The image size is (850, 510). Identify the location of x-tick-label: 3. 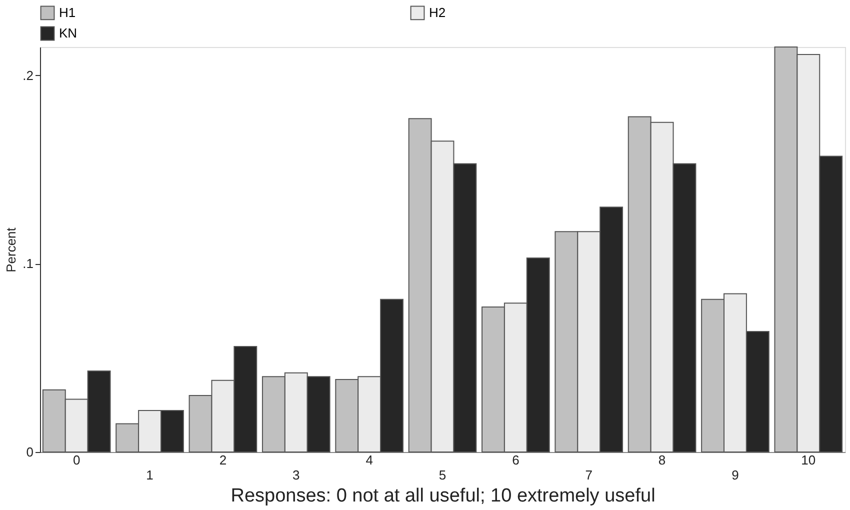
(296, 475).